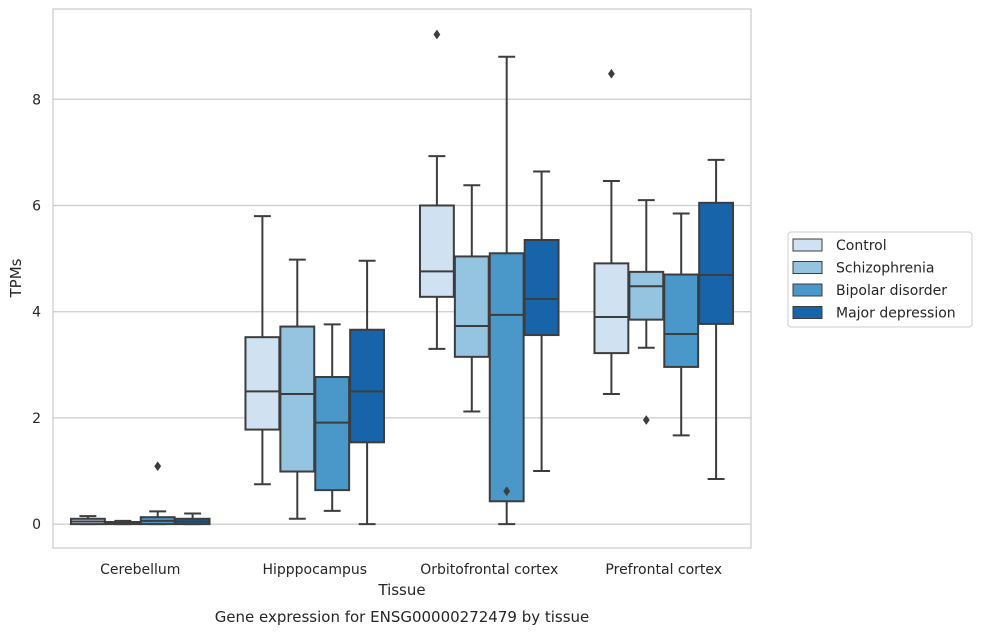  Describe the element at coordinates (36, 206) in the screenshot. I see `y-tick-label: 6` at that location.